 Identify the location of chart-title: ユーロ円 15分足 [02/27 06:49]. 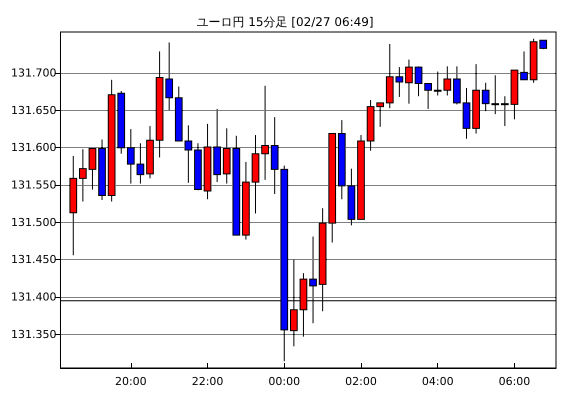
(285, 22).